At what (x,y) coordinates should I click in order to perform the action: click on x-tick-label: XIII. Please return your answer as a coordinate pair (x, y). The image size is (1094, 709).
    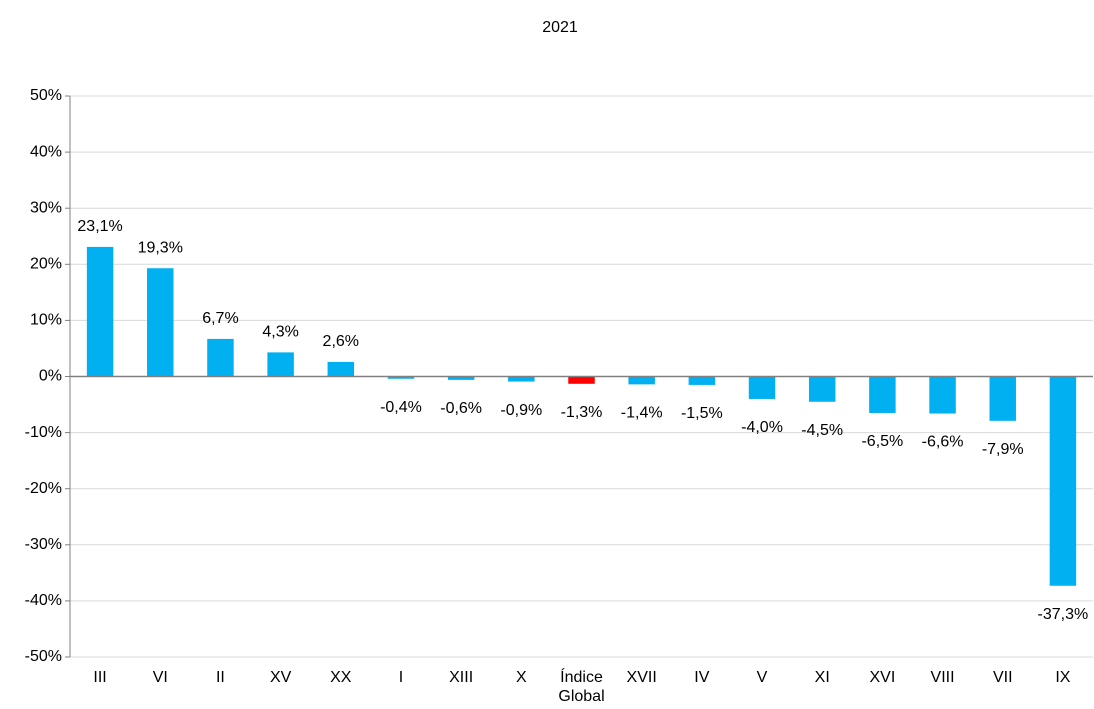
    Looking at the image, I should click on (461, 677).